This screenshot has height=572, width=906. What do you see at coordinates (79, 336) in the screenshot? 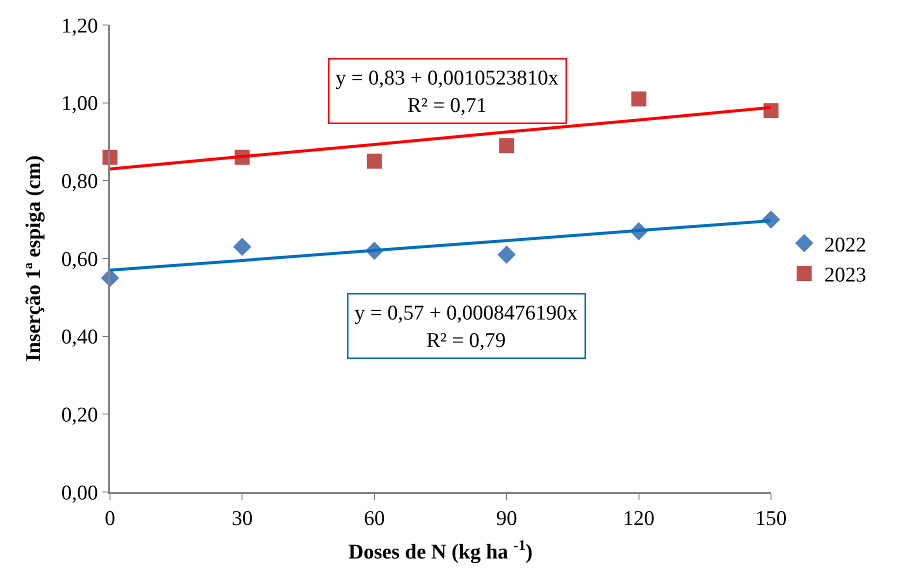
I see `y-tick-label: 0,40` at bounding box center [79, 336].